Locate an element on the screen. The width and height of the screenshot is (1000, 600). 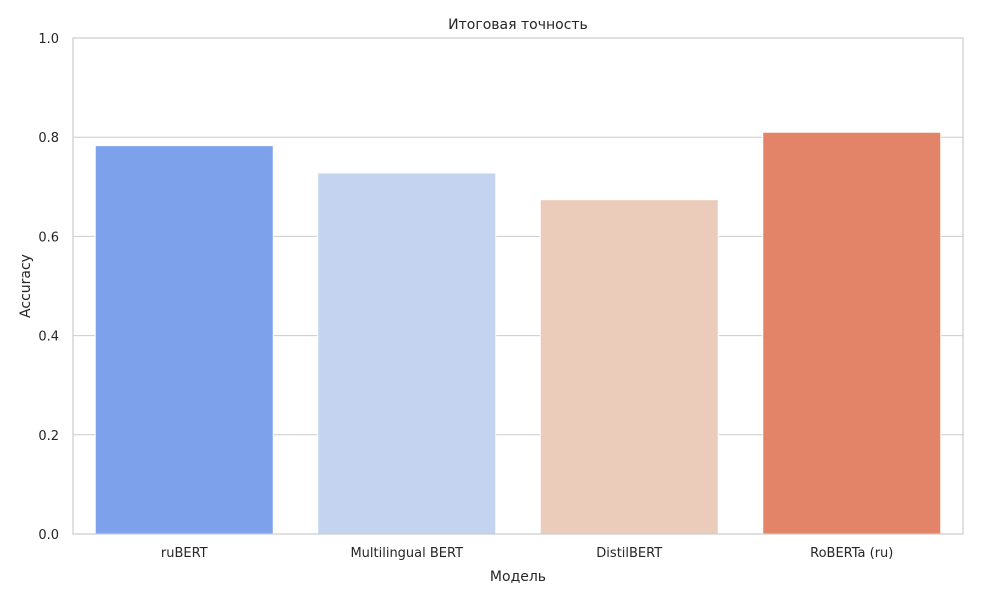
x-tick-label: ruBERT is located at coordinates (184, 553).